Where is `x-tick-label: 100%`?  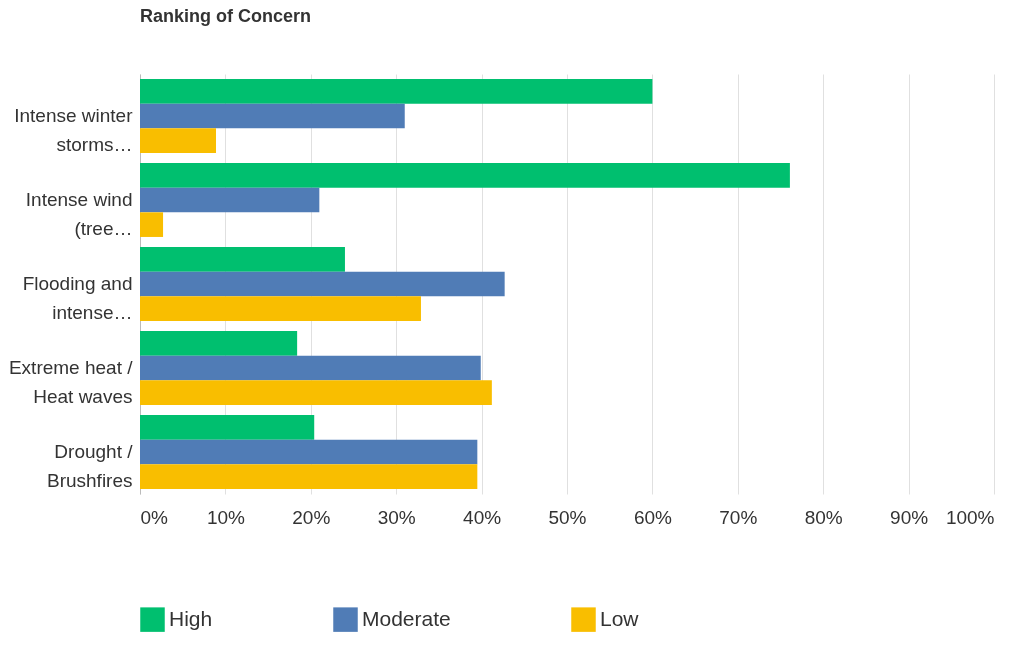 x-tick-label: 100% is located at coordinates (970, 517).